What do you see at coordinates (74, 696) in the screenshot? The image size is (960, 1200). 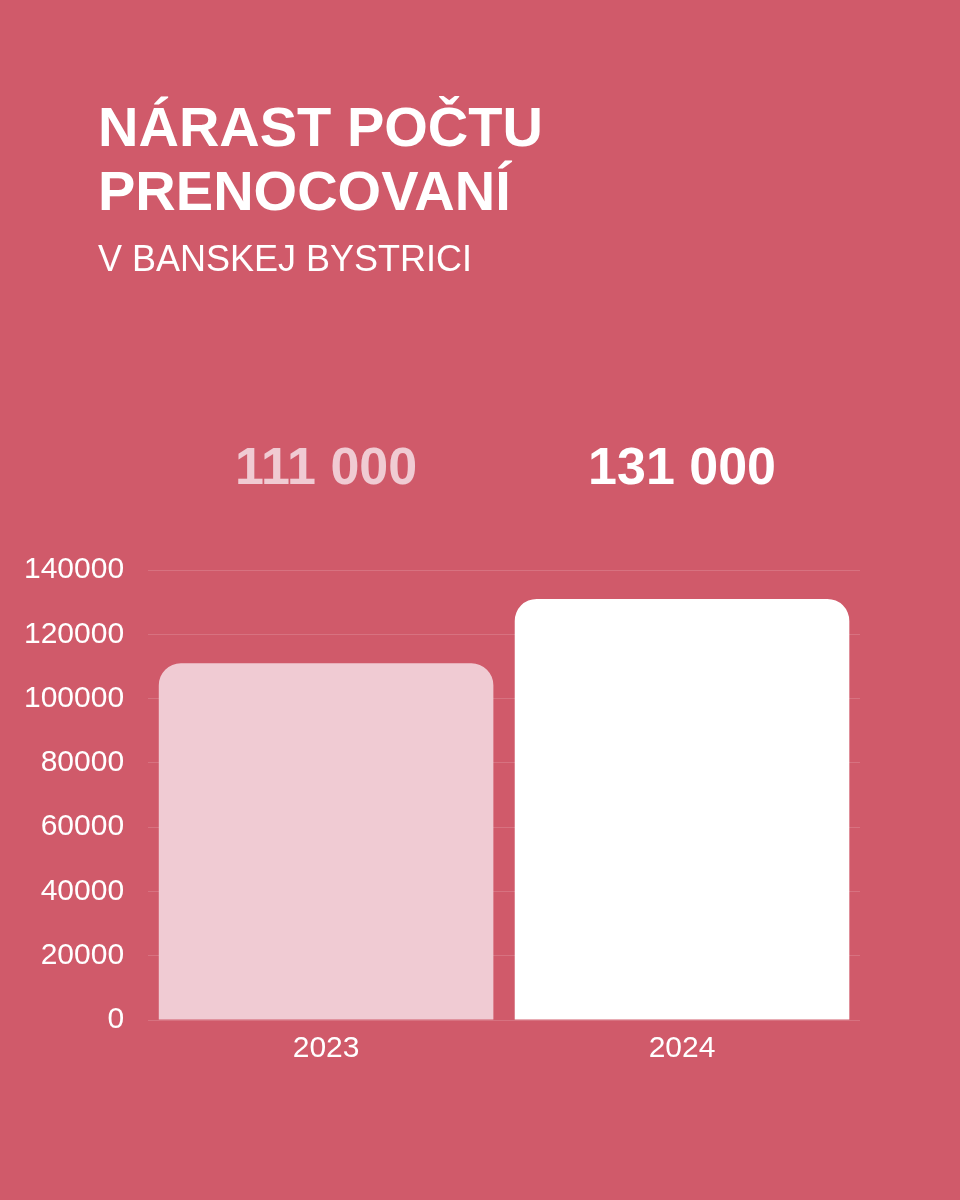 I see `y-tick-label: 100000` at bounding box center [74, 696].